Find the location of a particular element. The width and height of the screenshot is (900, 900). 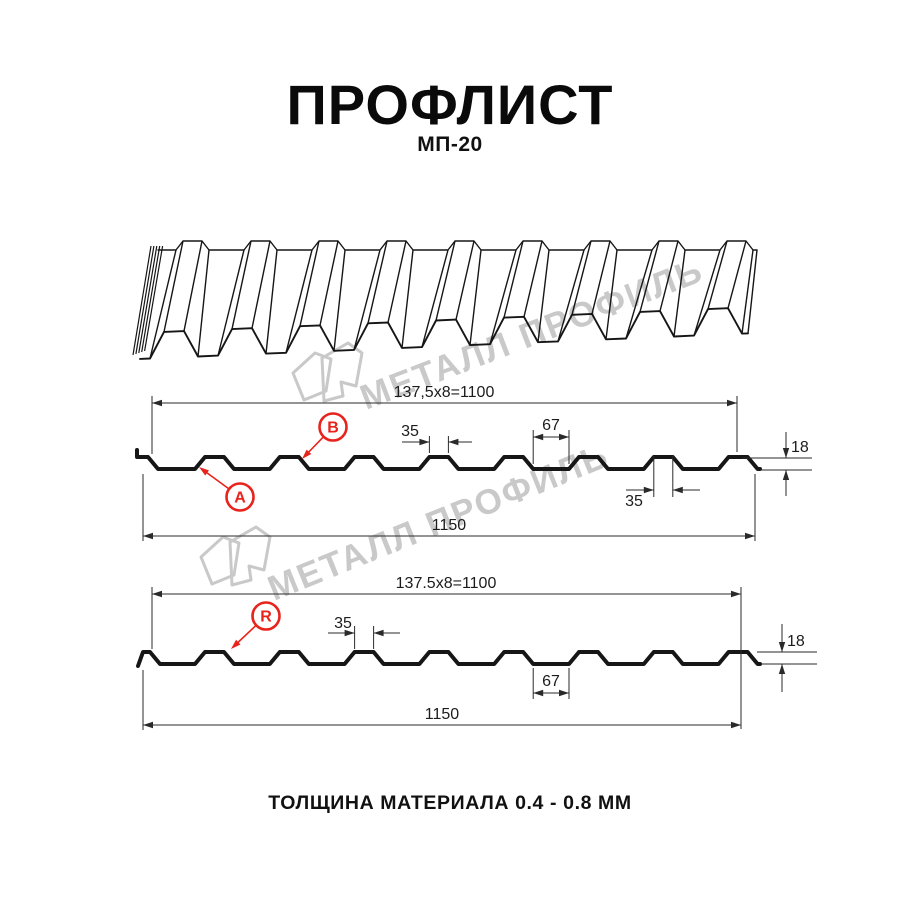

far-edge is located at coordinates (457, 245).